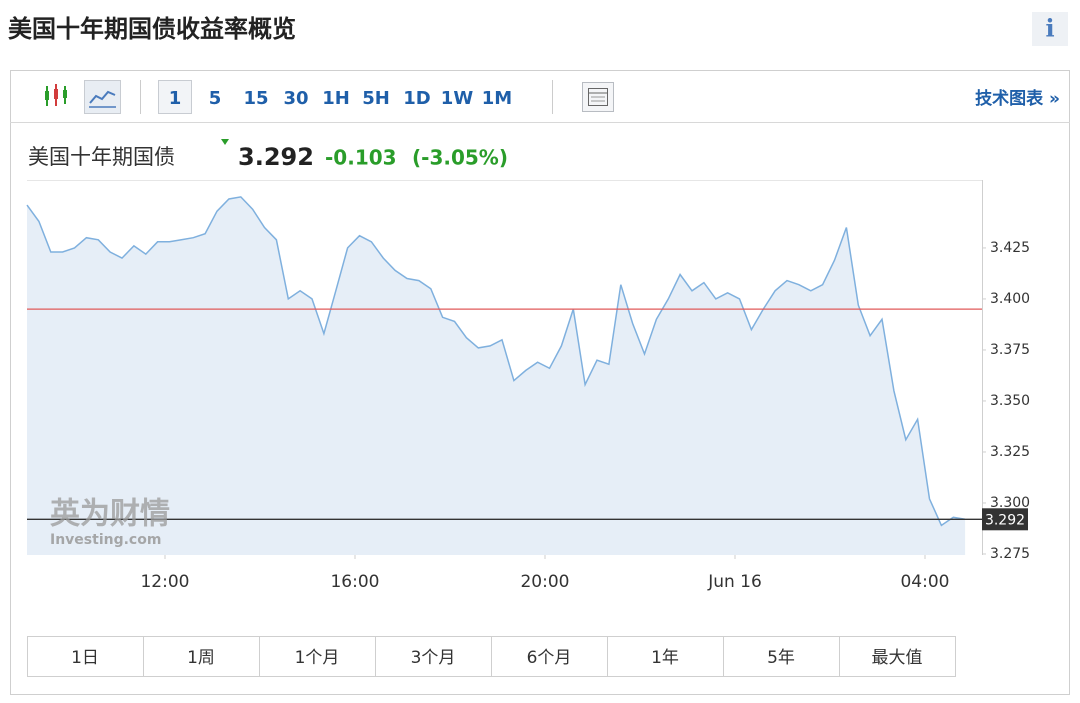 The image size is (1080, 703). Describe the element at coordinates (457, 98) in the screenshot. I see `interval-button: 1W` at that location.